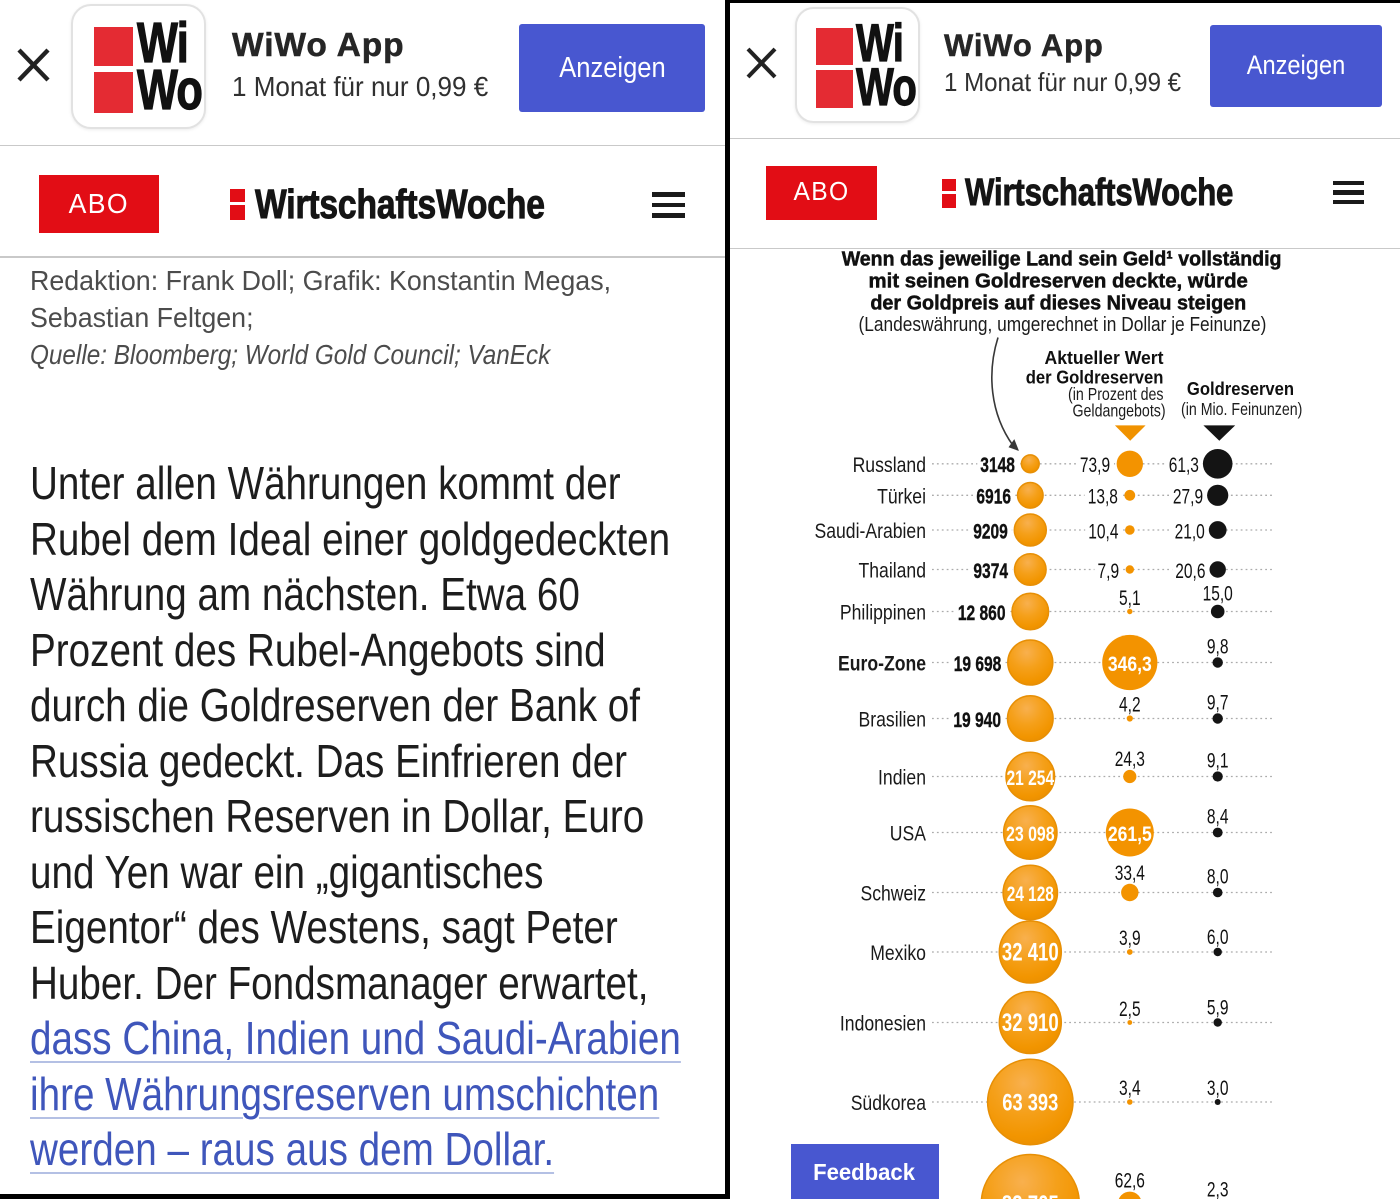  Describe the element at coordinates (1130, 664) in the screenshot. I see `svg-text: 346,3` at that location.